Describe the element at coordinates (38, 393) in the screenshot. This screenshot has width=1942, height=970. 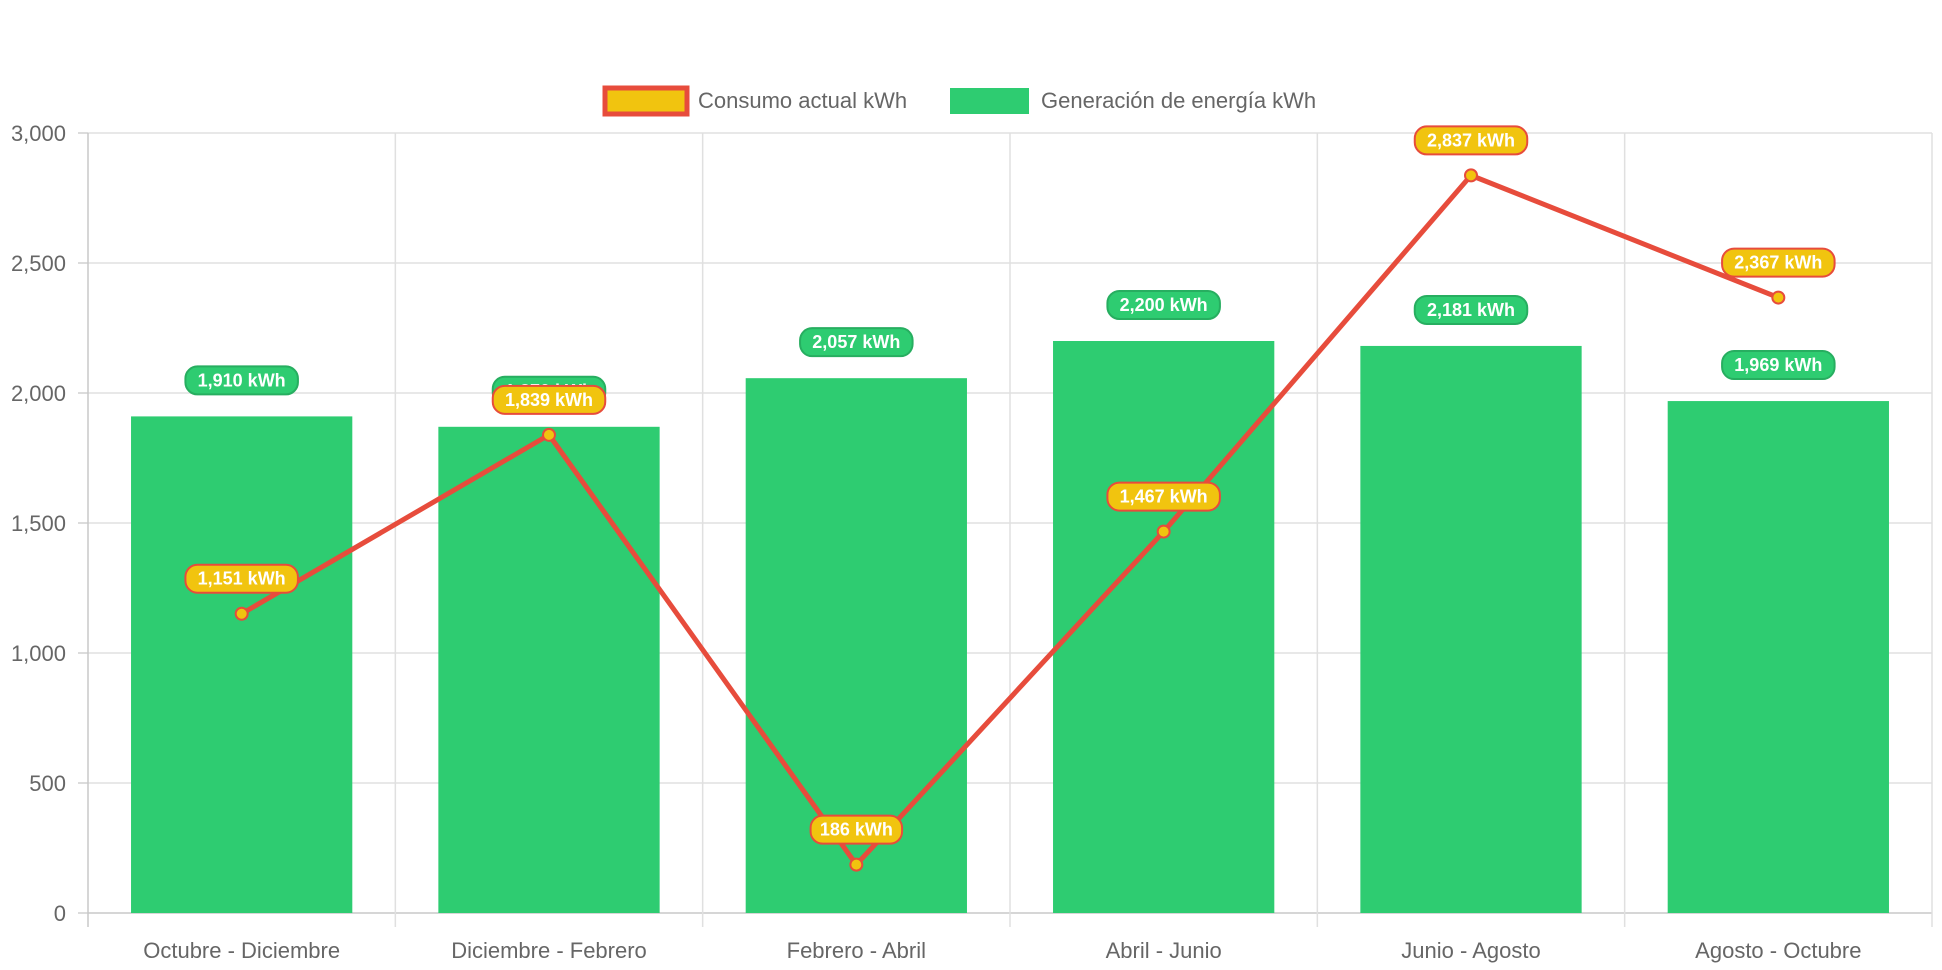
I see `y-tick-label: 2,000` at that location.